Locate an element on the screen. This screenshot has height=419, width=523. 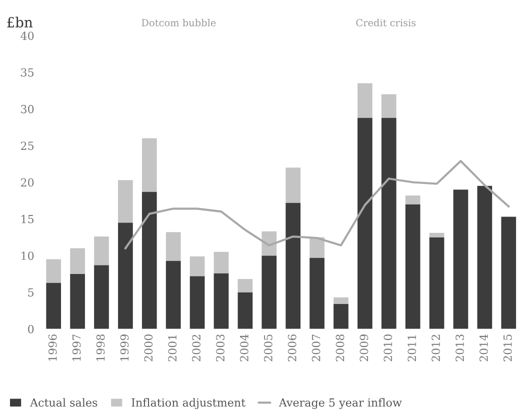
legend-label: Average 5 year inflow is located at coordinates (340, 403).